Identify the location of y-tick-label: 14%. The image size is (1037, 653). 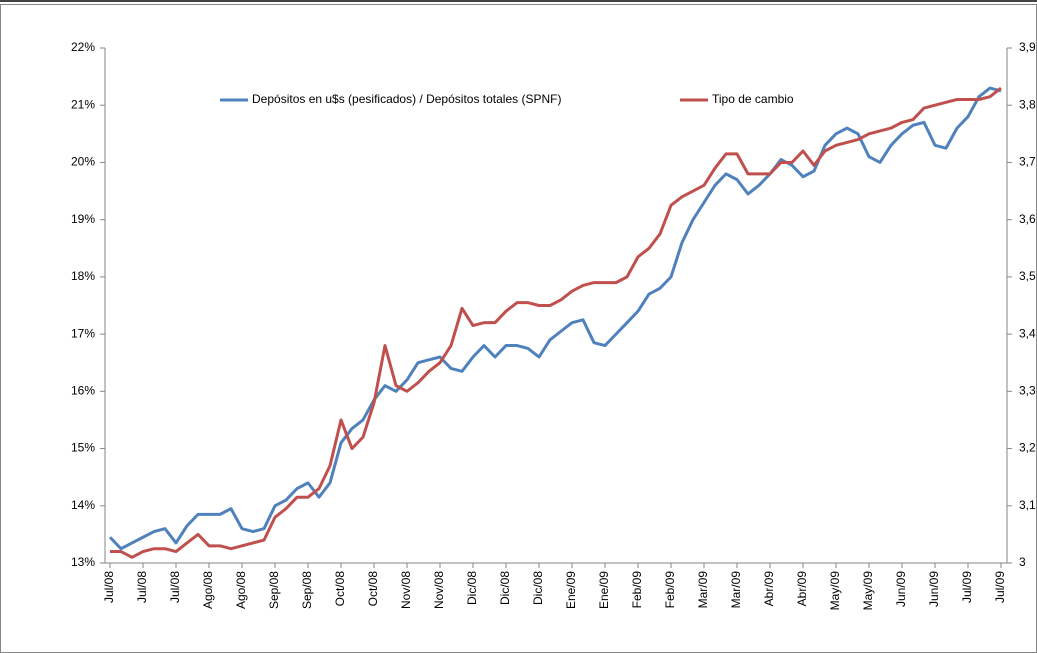
(83, 505).